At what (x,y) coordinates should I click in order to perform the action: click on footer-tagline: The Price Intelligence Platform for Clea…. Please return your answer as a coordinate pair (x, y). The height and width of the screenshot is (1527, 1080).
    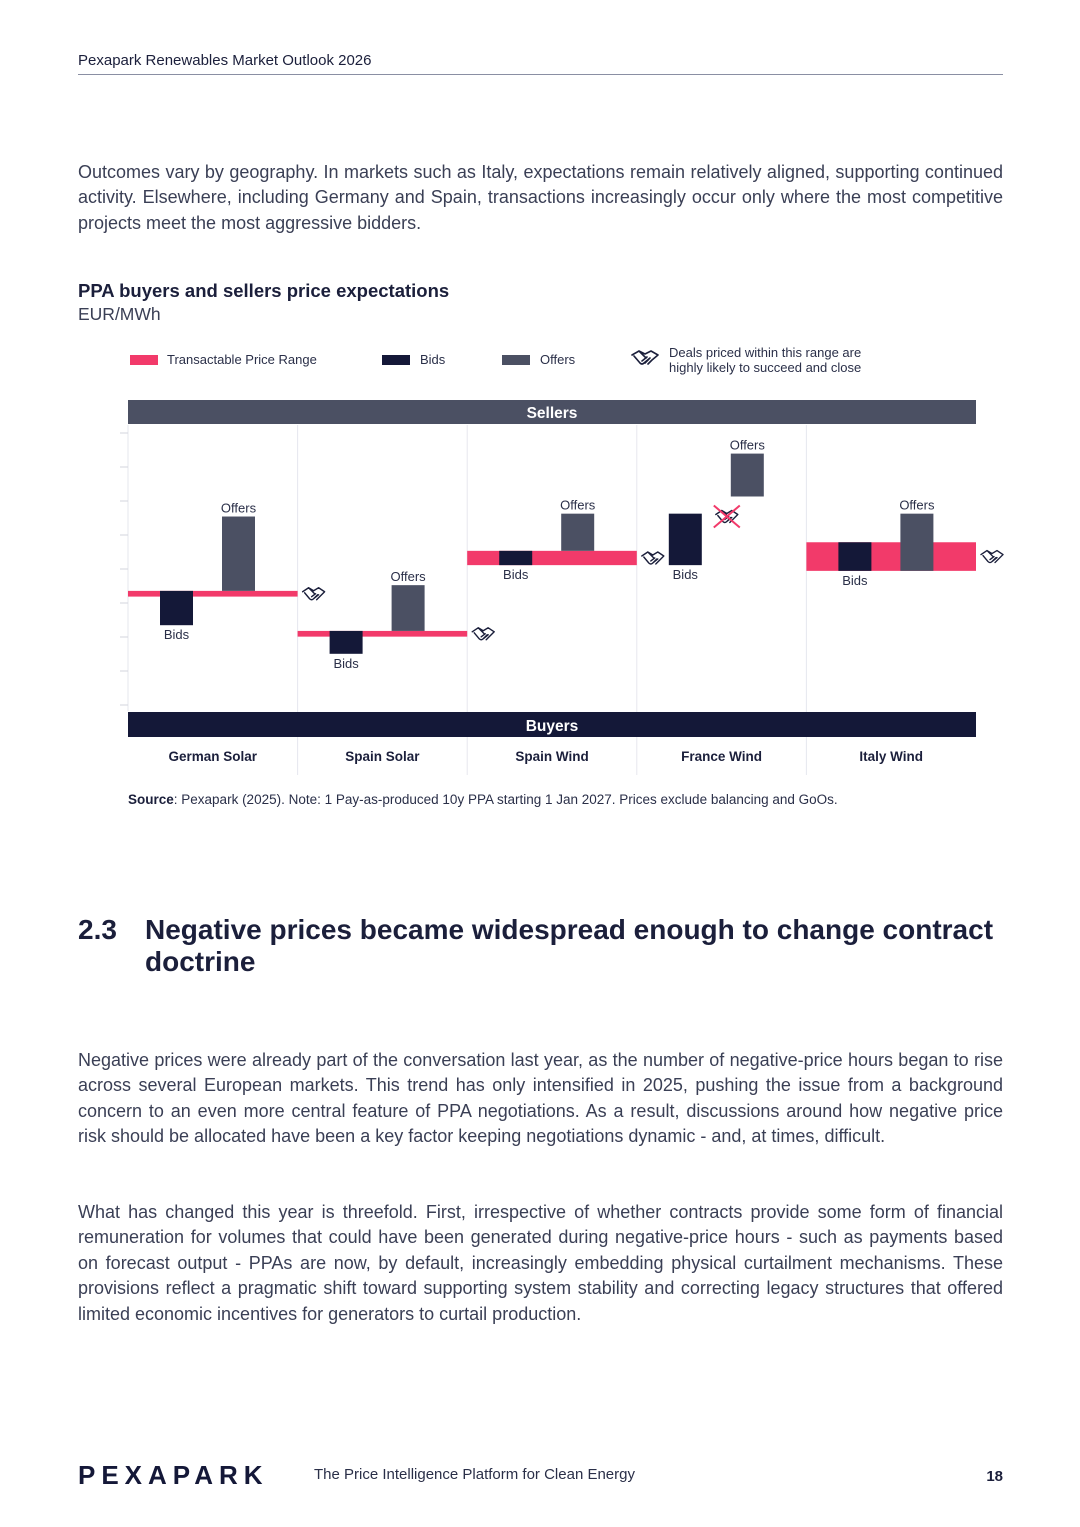
    Looking at the image, I should click on (474, 1474).